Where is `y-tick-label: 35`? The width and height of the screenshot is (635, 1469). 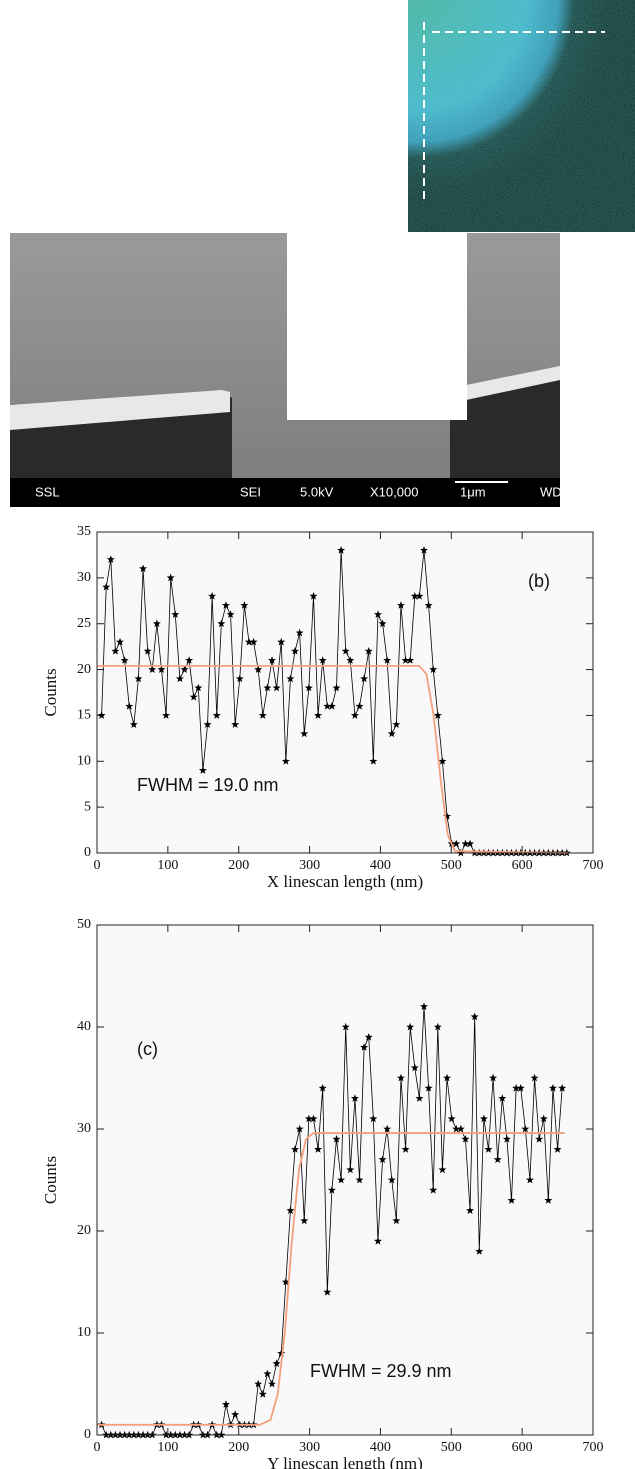 y-tick-label: 35 is located at coordinates (84, 531).